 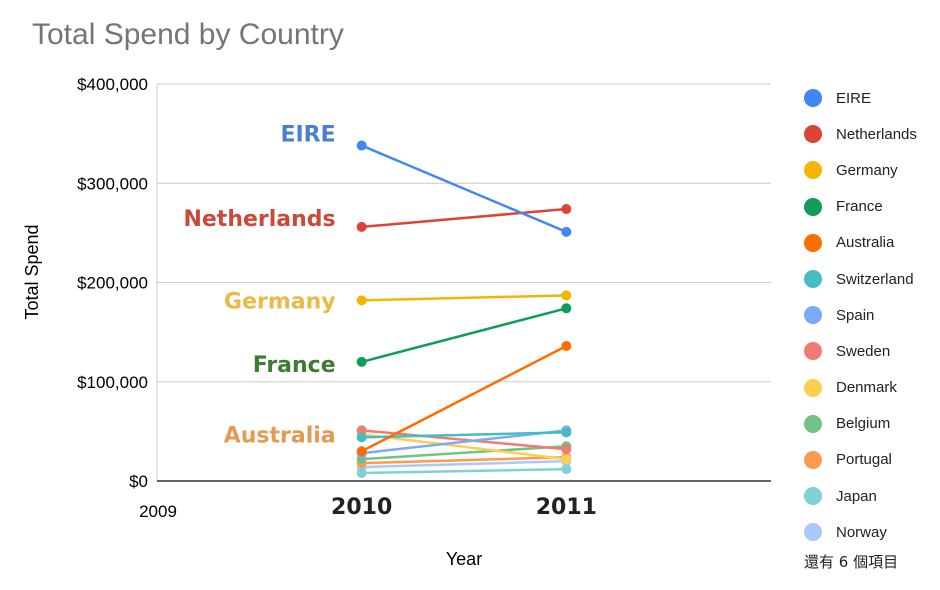 What do you see at coordinates (855, 315) in the screenshot?
I see `legend-label: Spain` at bounding box center [855, 315].